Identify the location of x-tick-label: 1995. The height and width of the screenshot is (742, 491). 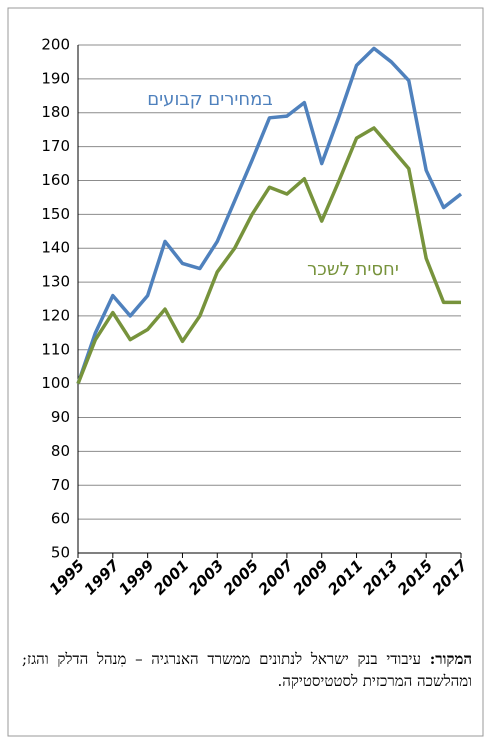
(67, 577).